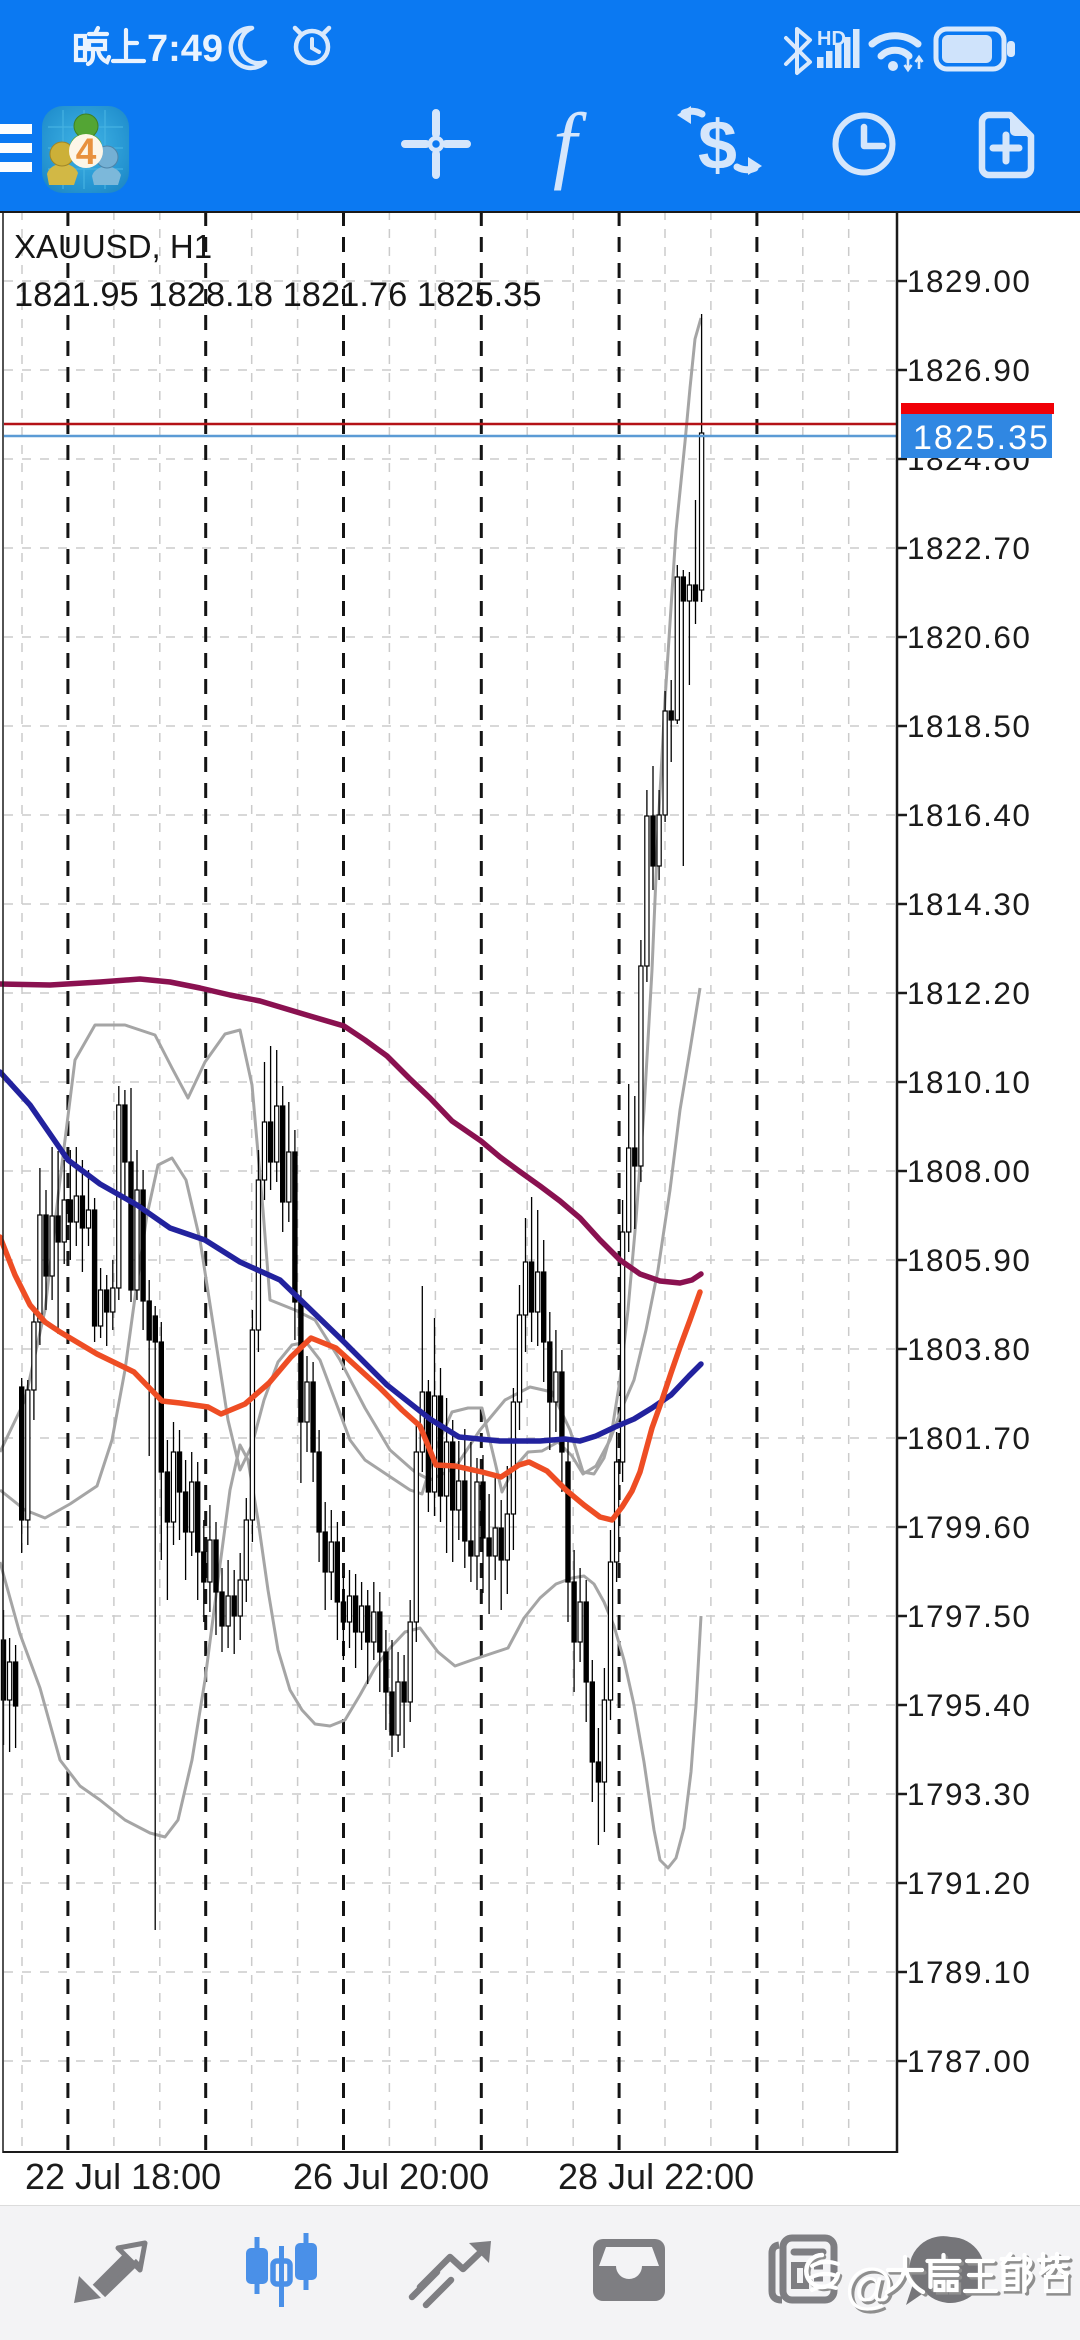 Image resolution: width=1080 pixels, height=2340 pixels. What do you see at coordinates (981, 438) in the screenshot?
I see `svg-text: 1825.35` at bounding box center [981, 438].